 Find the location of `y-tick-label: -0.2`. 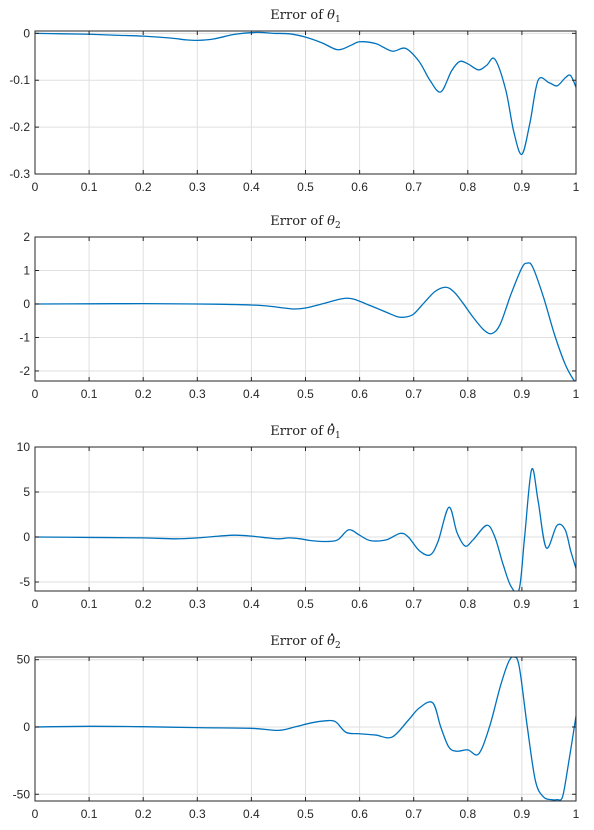

y-tick-label: -0.2 is located at coordinates (19, 127).